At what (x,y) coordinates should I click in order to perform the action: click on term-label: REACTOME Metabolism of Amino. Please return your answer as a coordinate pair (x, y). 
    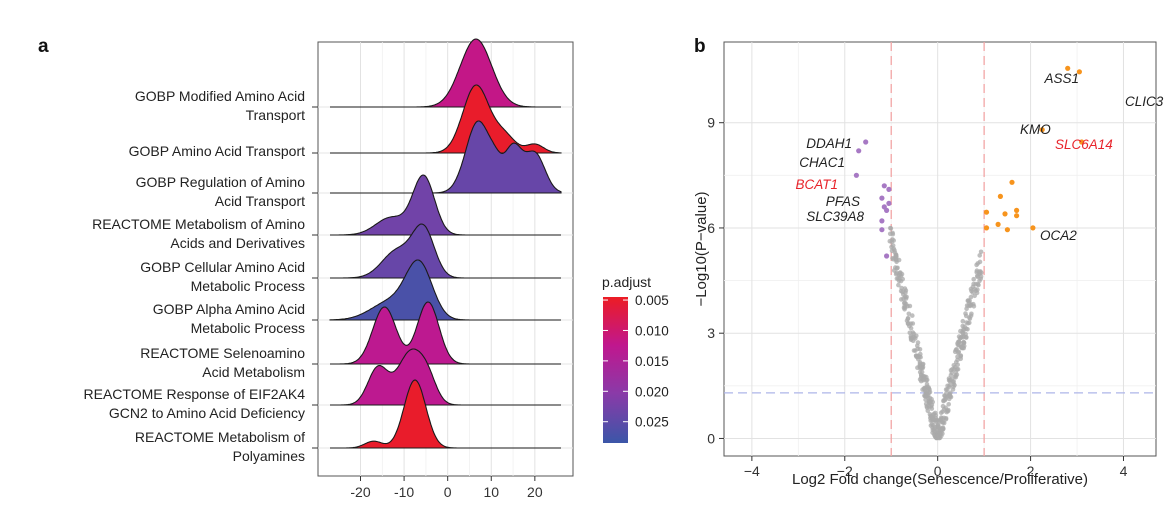
    Looking at the image, I should click on (198, 224).